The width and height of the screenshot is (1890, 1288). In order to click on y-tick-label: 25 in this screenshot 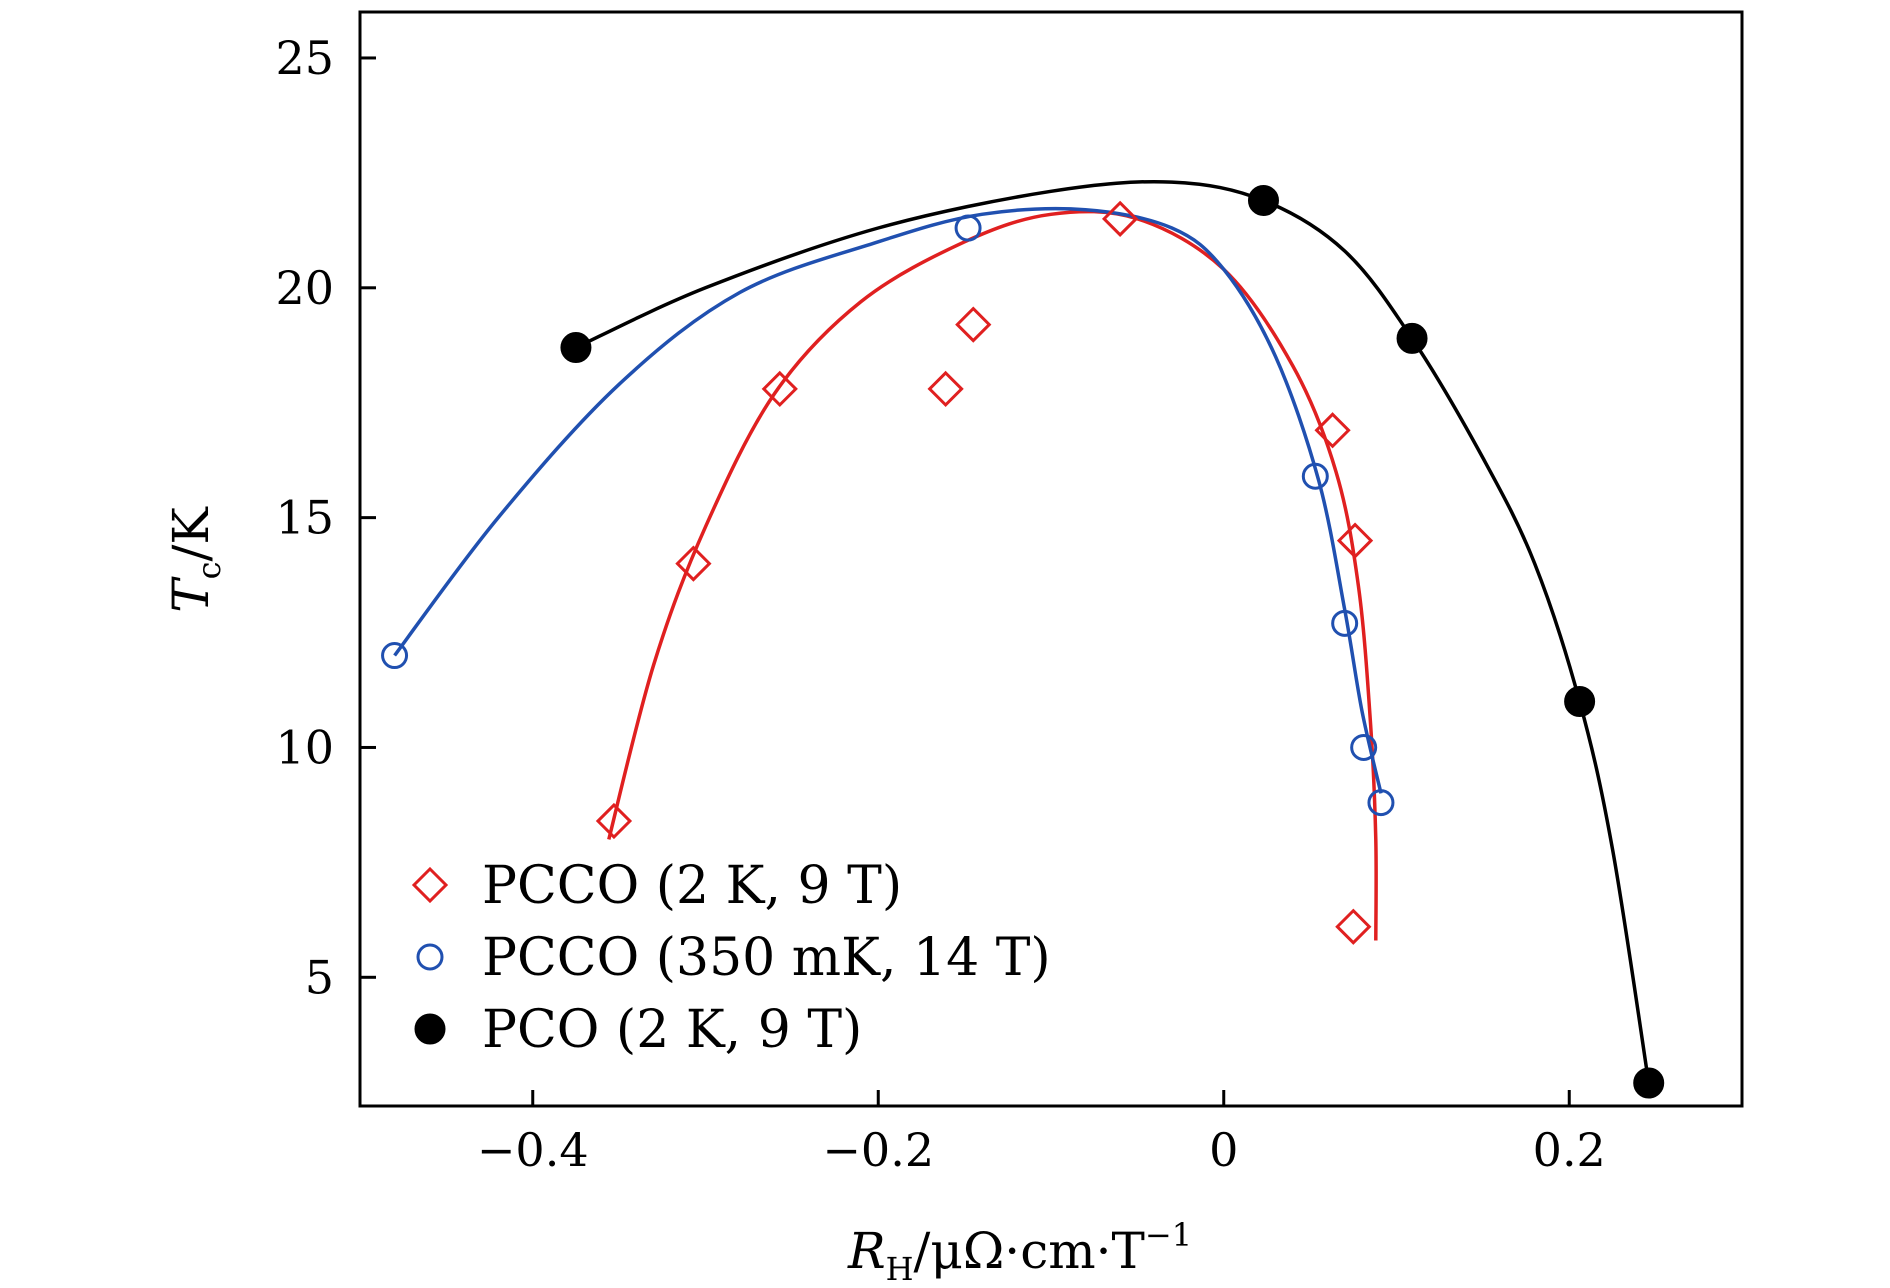, I will do `click(304, 58)`.